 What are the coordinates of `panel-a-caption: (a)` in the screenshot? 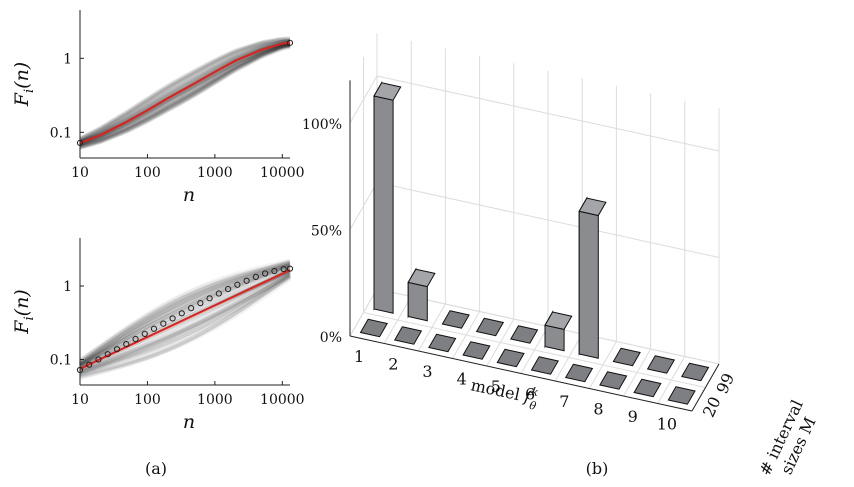 It's located at (156, 468).